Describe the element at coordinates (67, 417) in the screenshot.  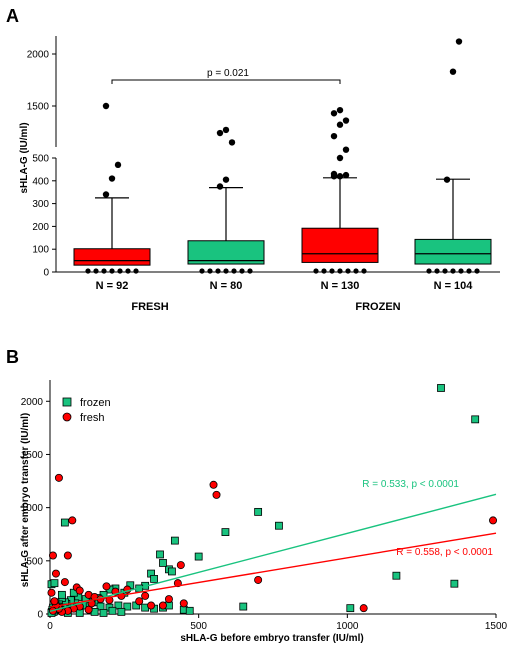
I see `legend-fresh-marker` at that location.